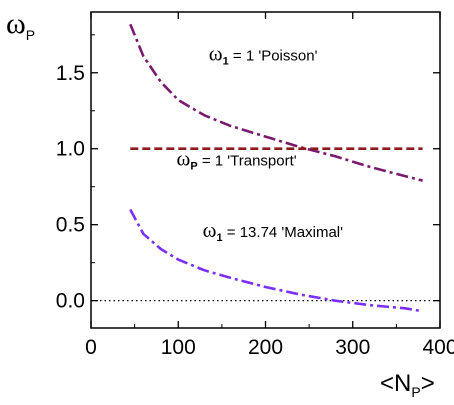  What do you see at coordinates (352, 347) in the screenshot?
I see `x-tick-label: 300` at bounding box center [352, 347].